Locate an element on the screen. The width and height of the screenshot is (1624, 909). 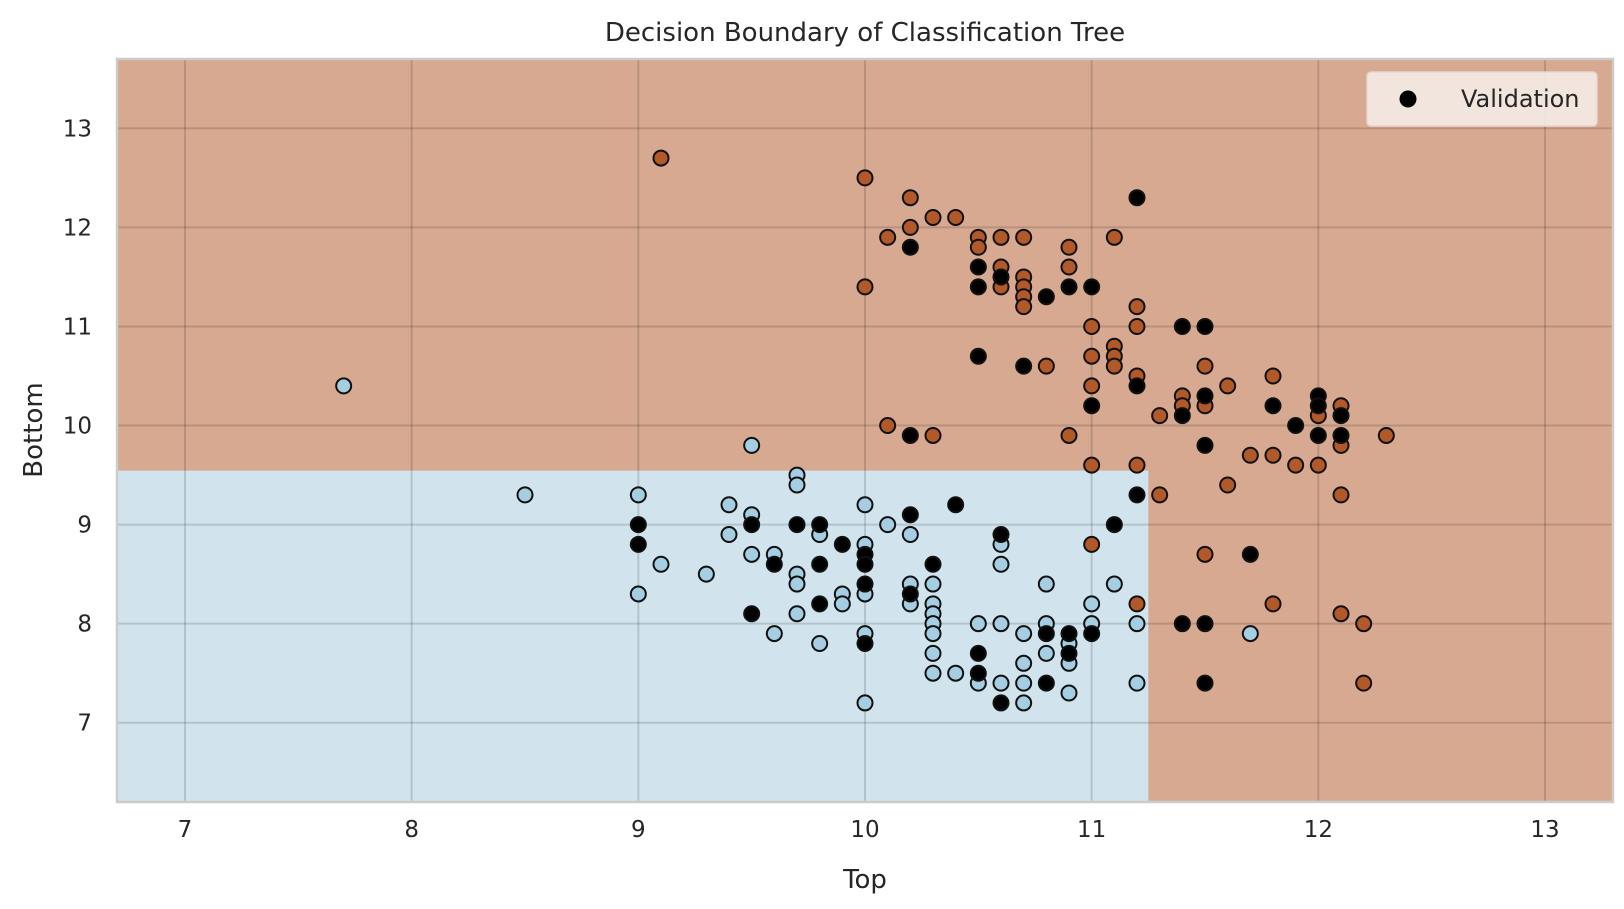
y-tick-label: 7 is located at coordinates (84, 724).